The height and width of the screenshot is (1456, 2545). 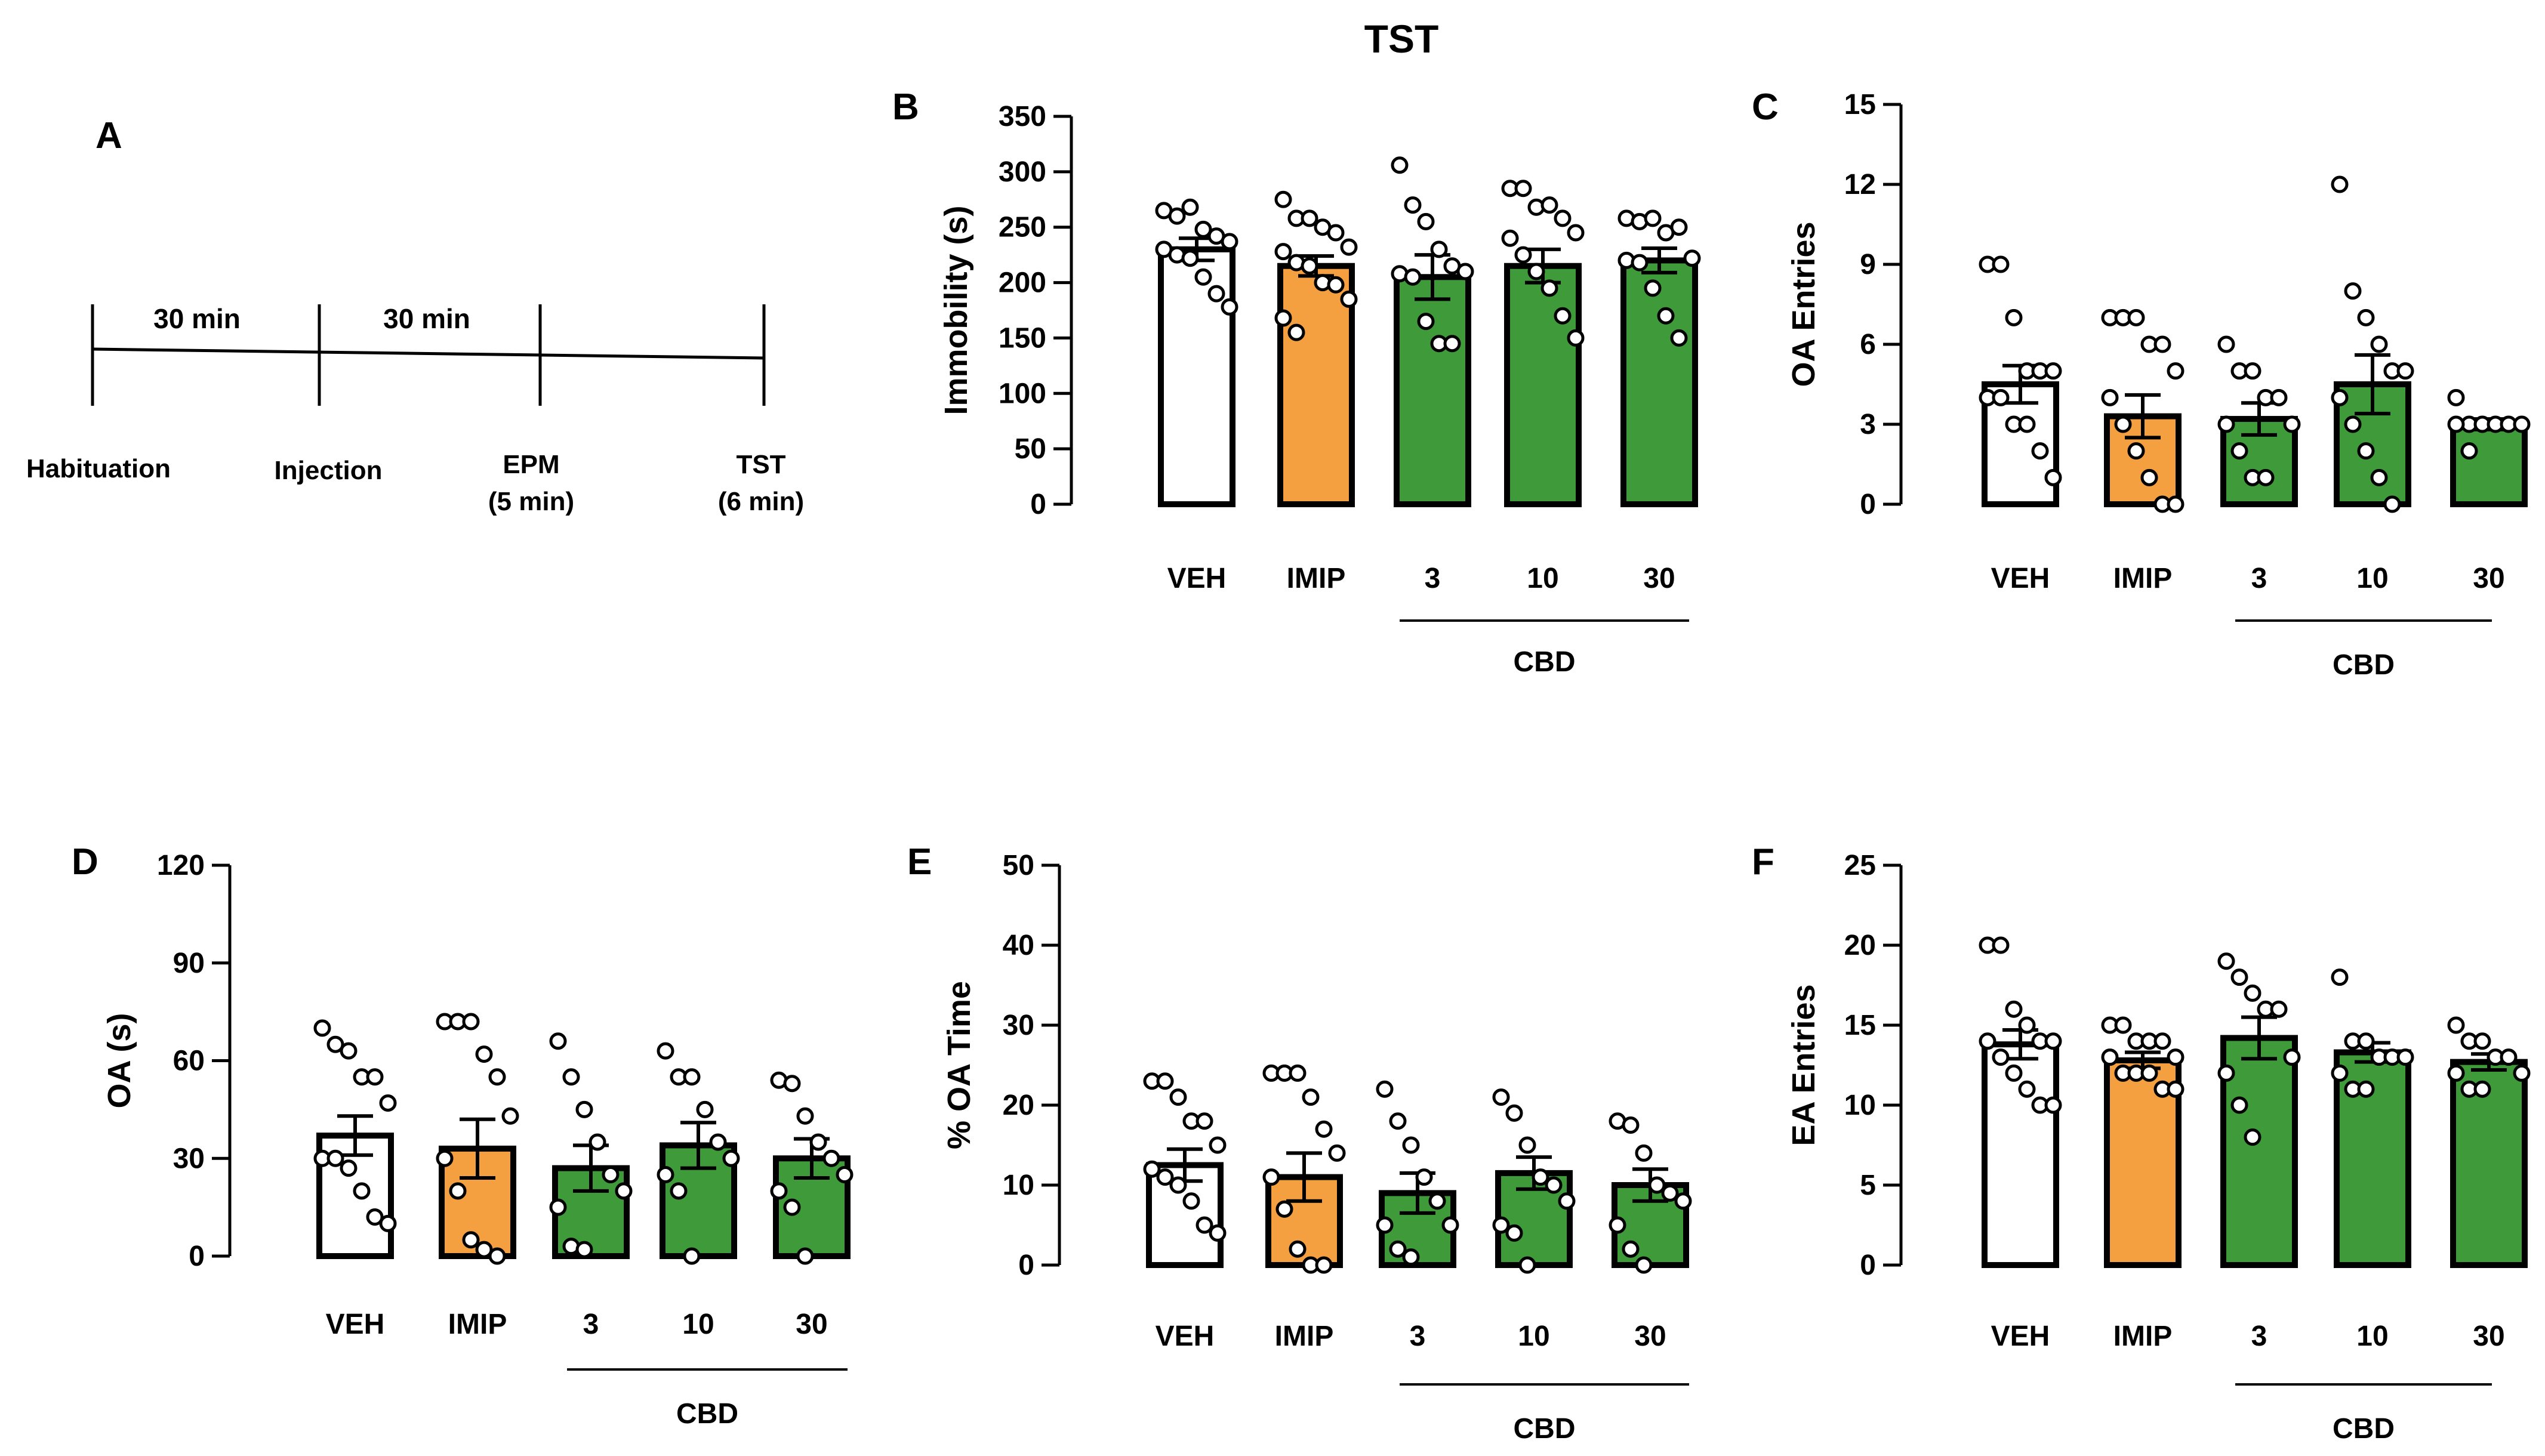 What do you see at coordinates (463, 1135) in the screenshot?
I see `chart-panel-d: D 0 30 60 90 120 OA (s) VEH IMIP 3 10 30 CBD` at bounding box center [463, 1135].